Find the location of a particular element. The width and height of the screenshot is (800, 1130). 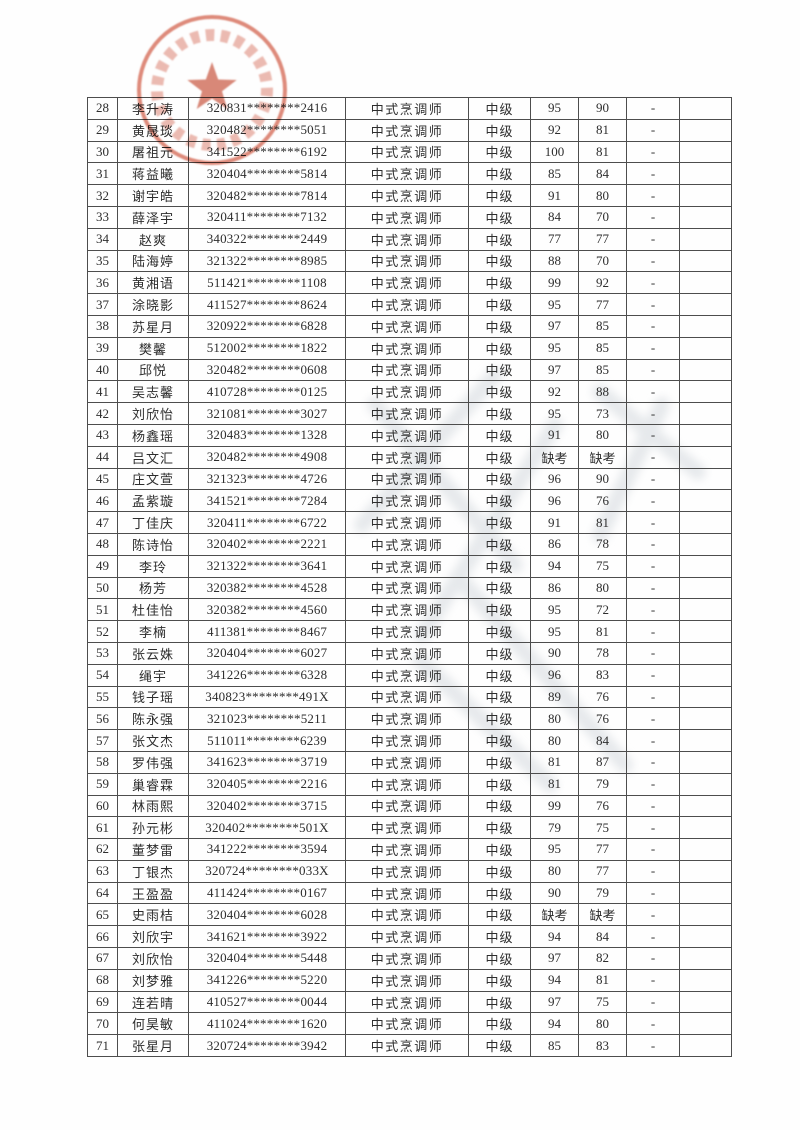

cell-score-practice: 77 is located at coordinates (602, 849).